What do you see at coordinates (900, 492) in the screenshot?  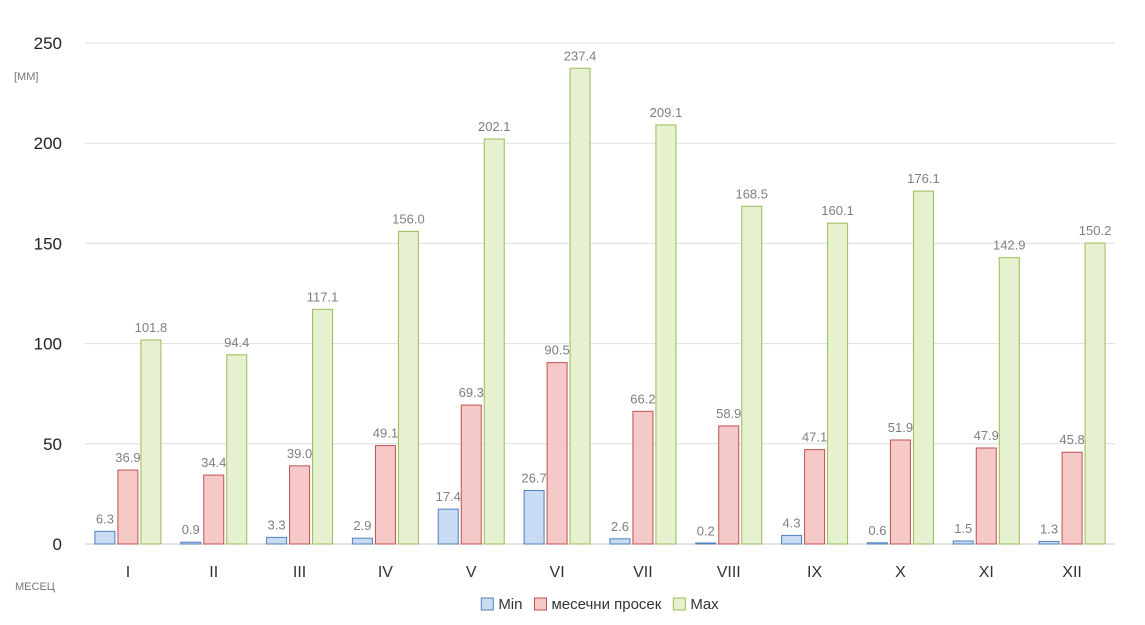 I see `bar-месечни-просек-x` at bounding box center [900, 492].